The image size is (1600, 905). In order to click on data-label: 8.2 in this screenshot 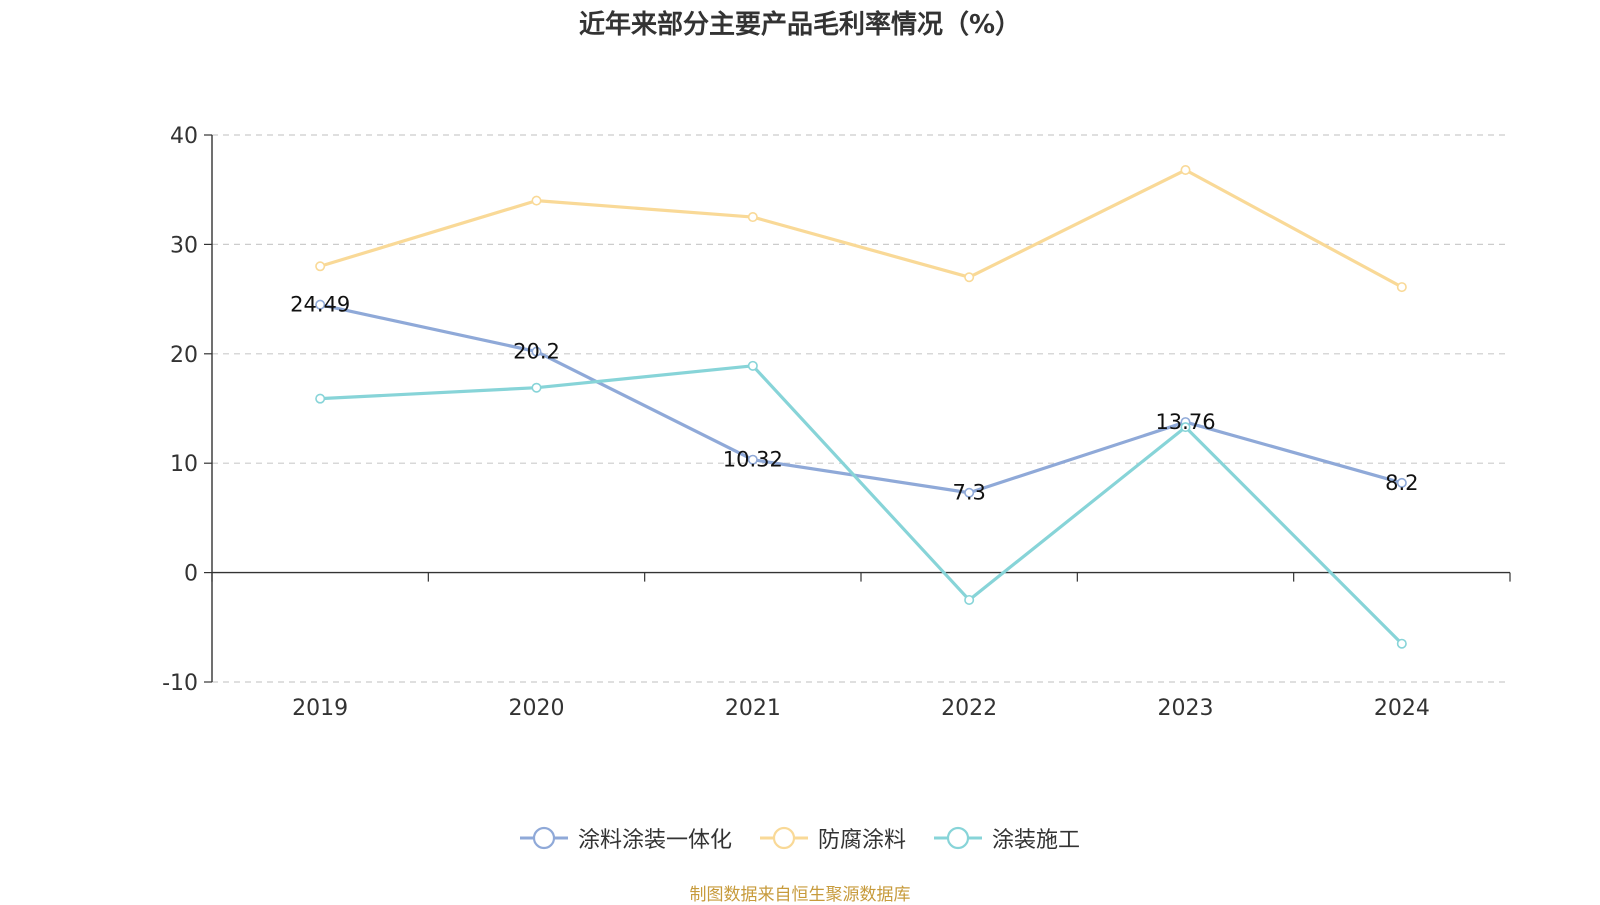, I will do `click(1401, 483)`.